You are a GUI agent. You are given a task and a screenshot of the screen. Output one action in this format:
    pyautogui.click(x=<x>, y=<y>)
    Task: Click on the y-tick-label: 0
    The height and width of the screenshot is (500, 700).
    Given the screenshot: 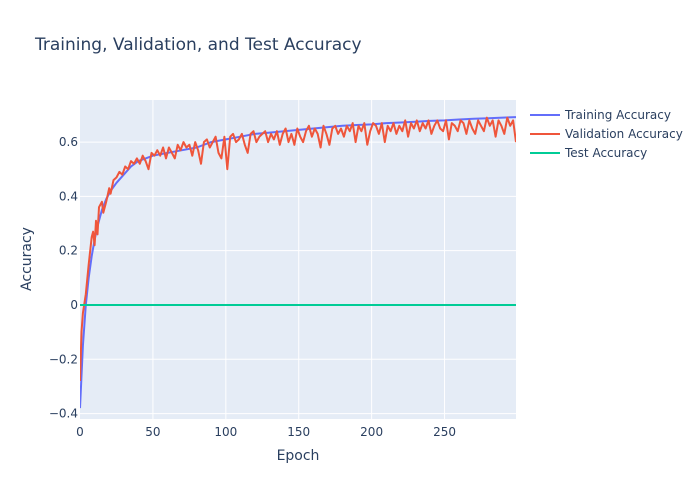 What is the action you would take?
    pyautogui.click(x=74, y=305)
    